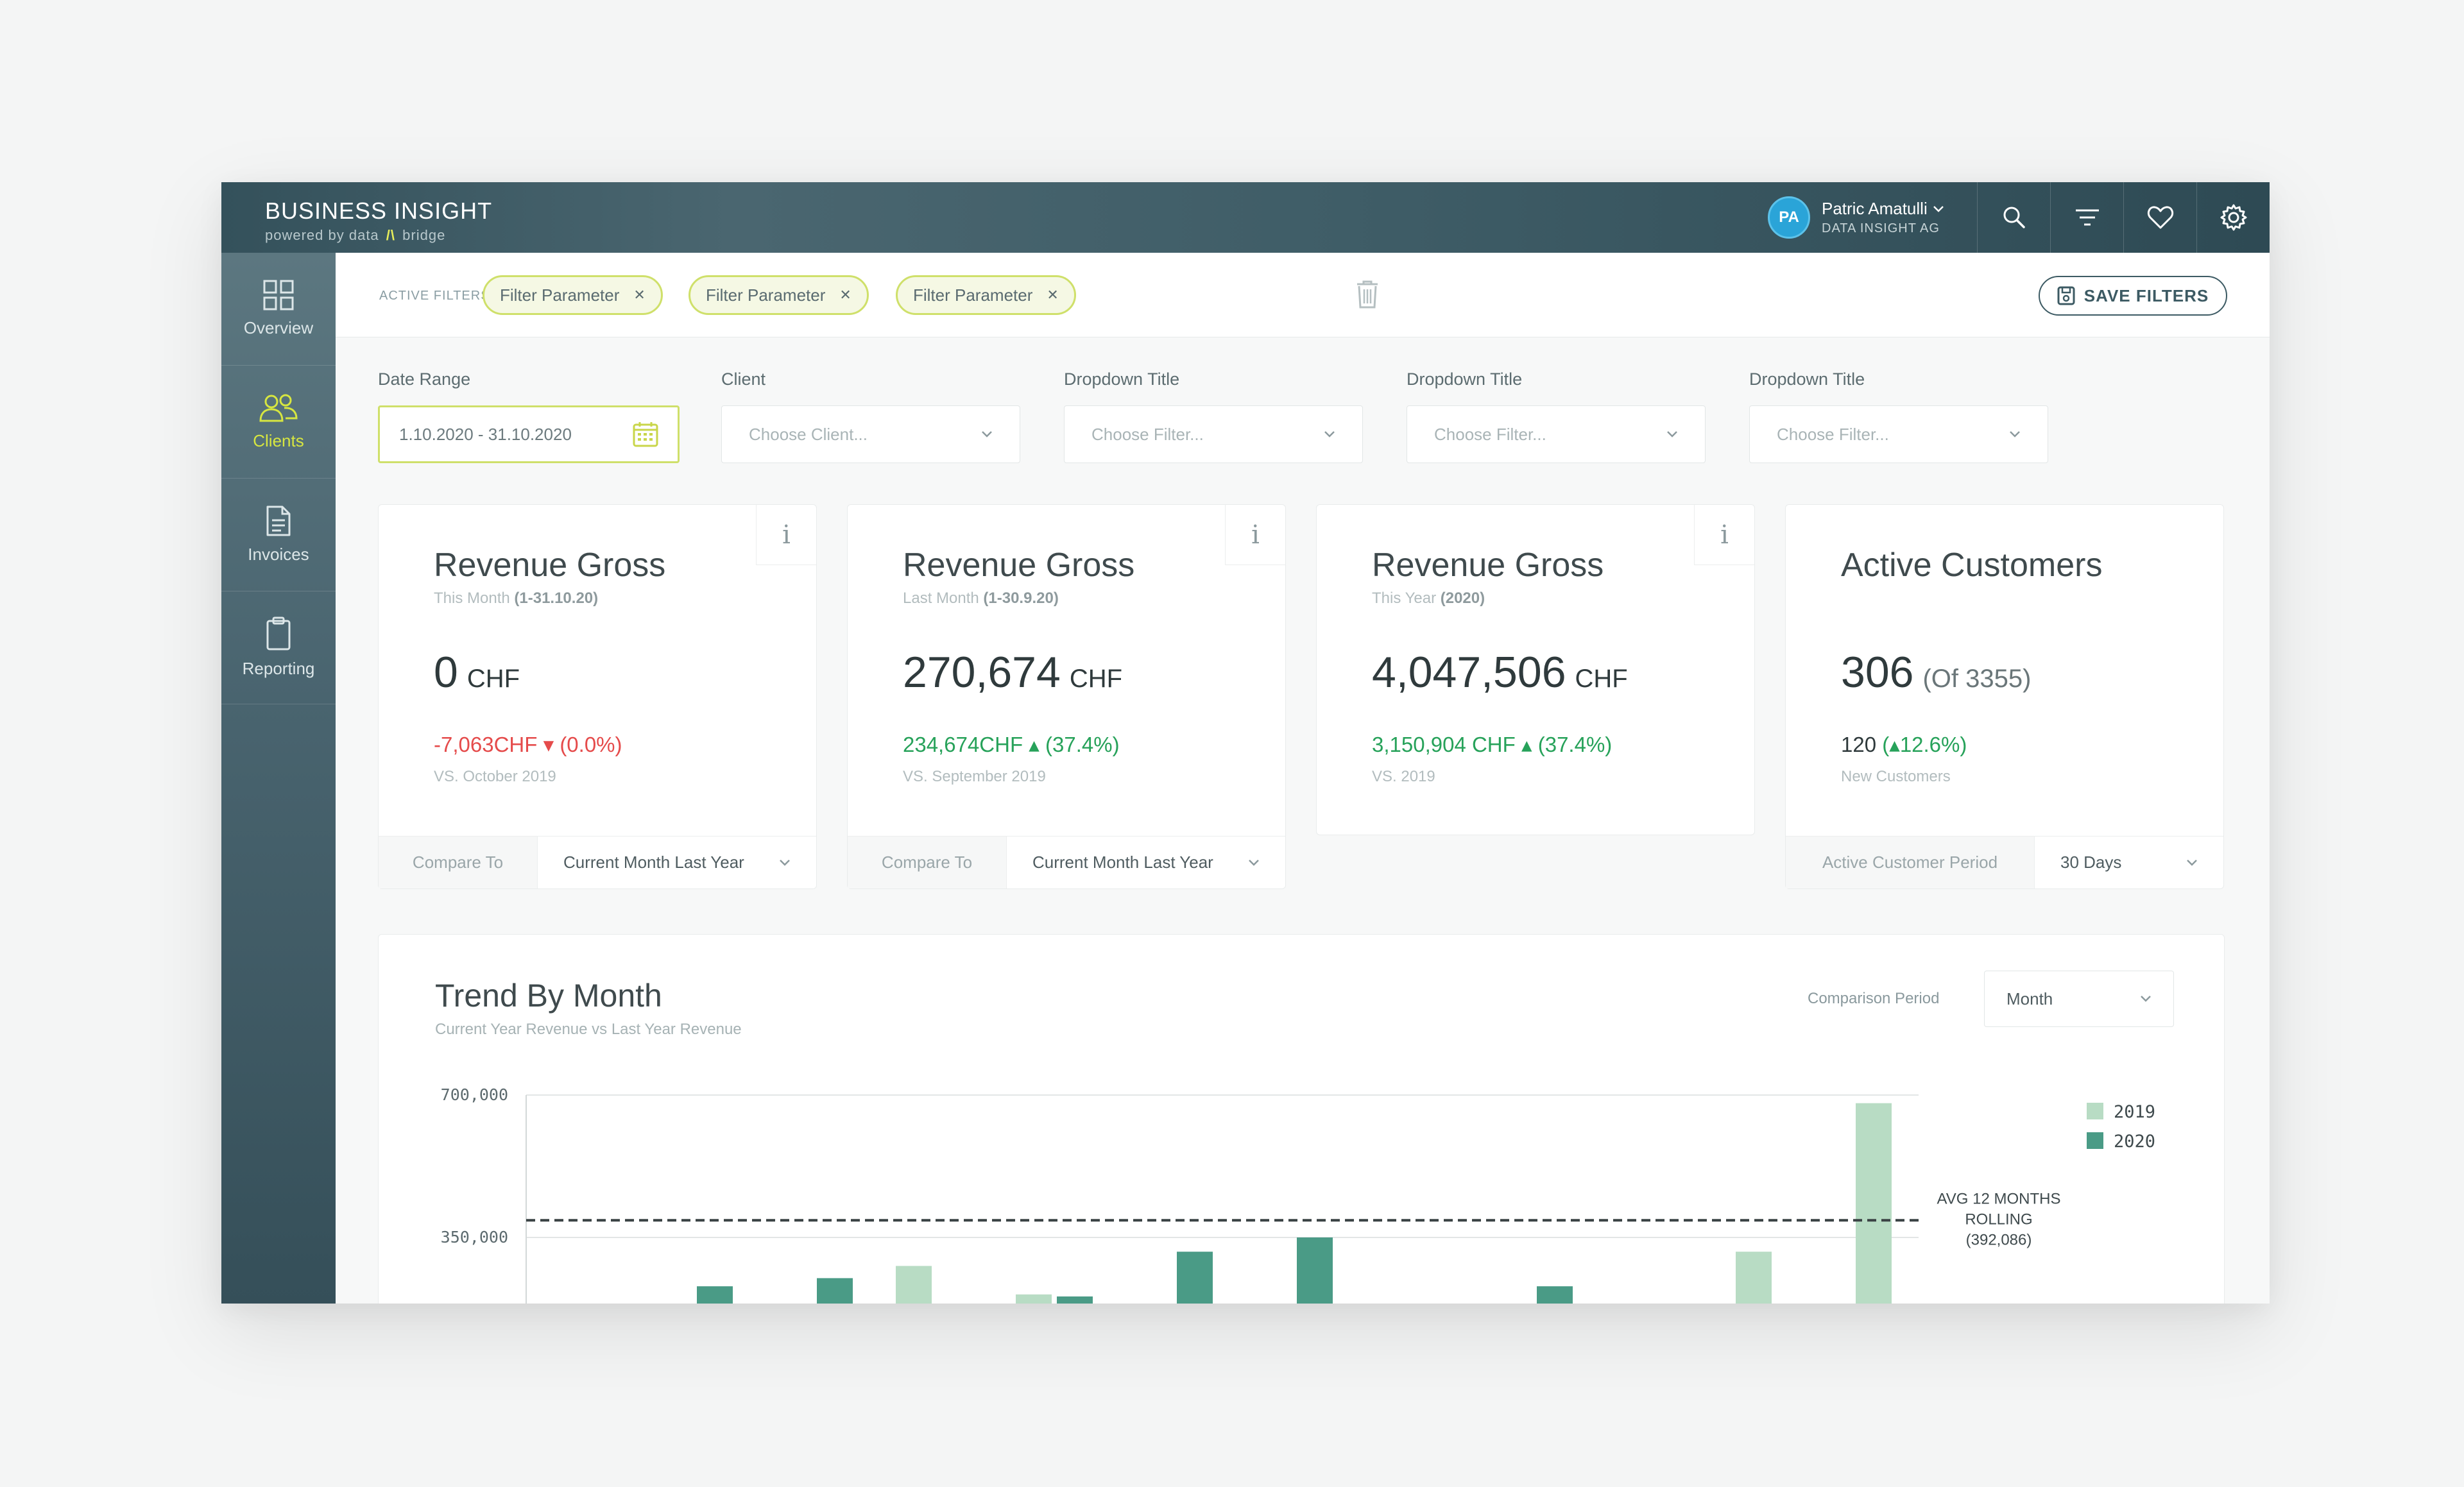 The height and width of the screenshot is (1487, 2464). I want to click on card-comparison-note: VS. 2019, so click(1404, 777).